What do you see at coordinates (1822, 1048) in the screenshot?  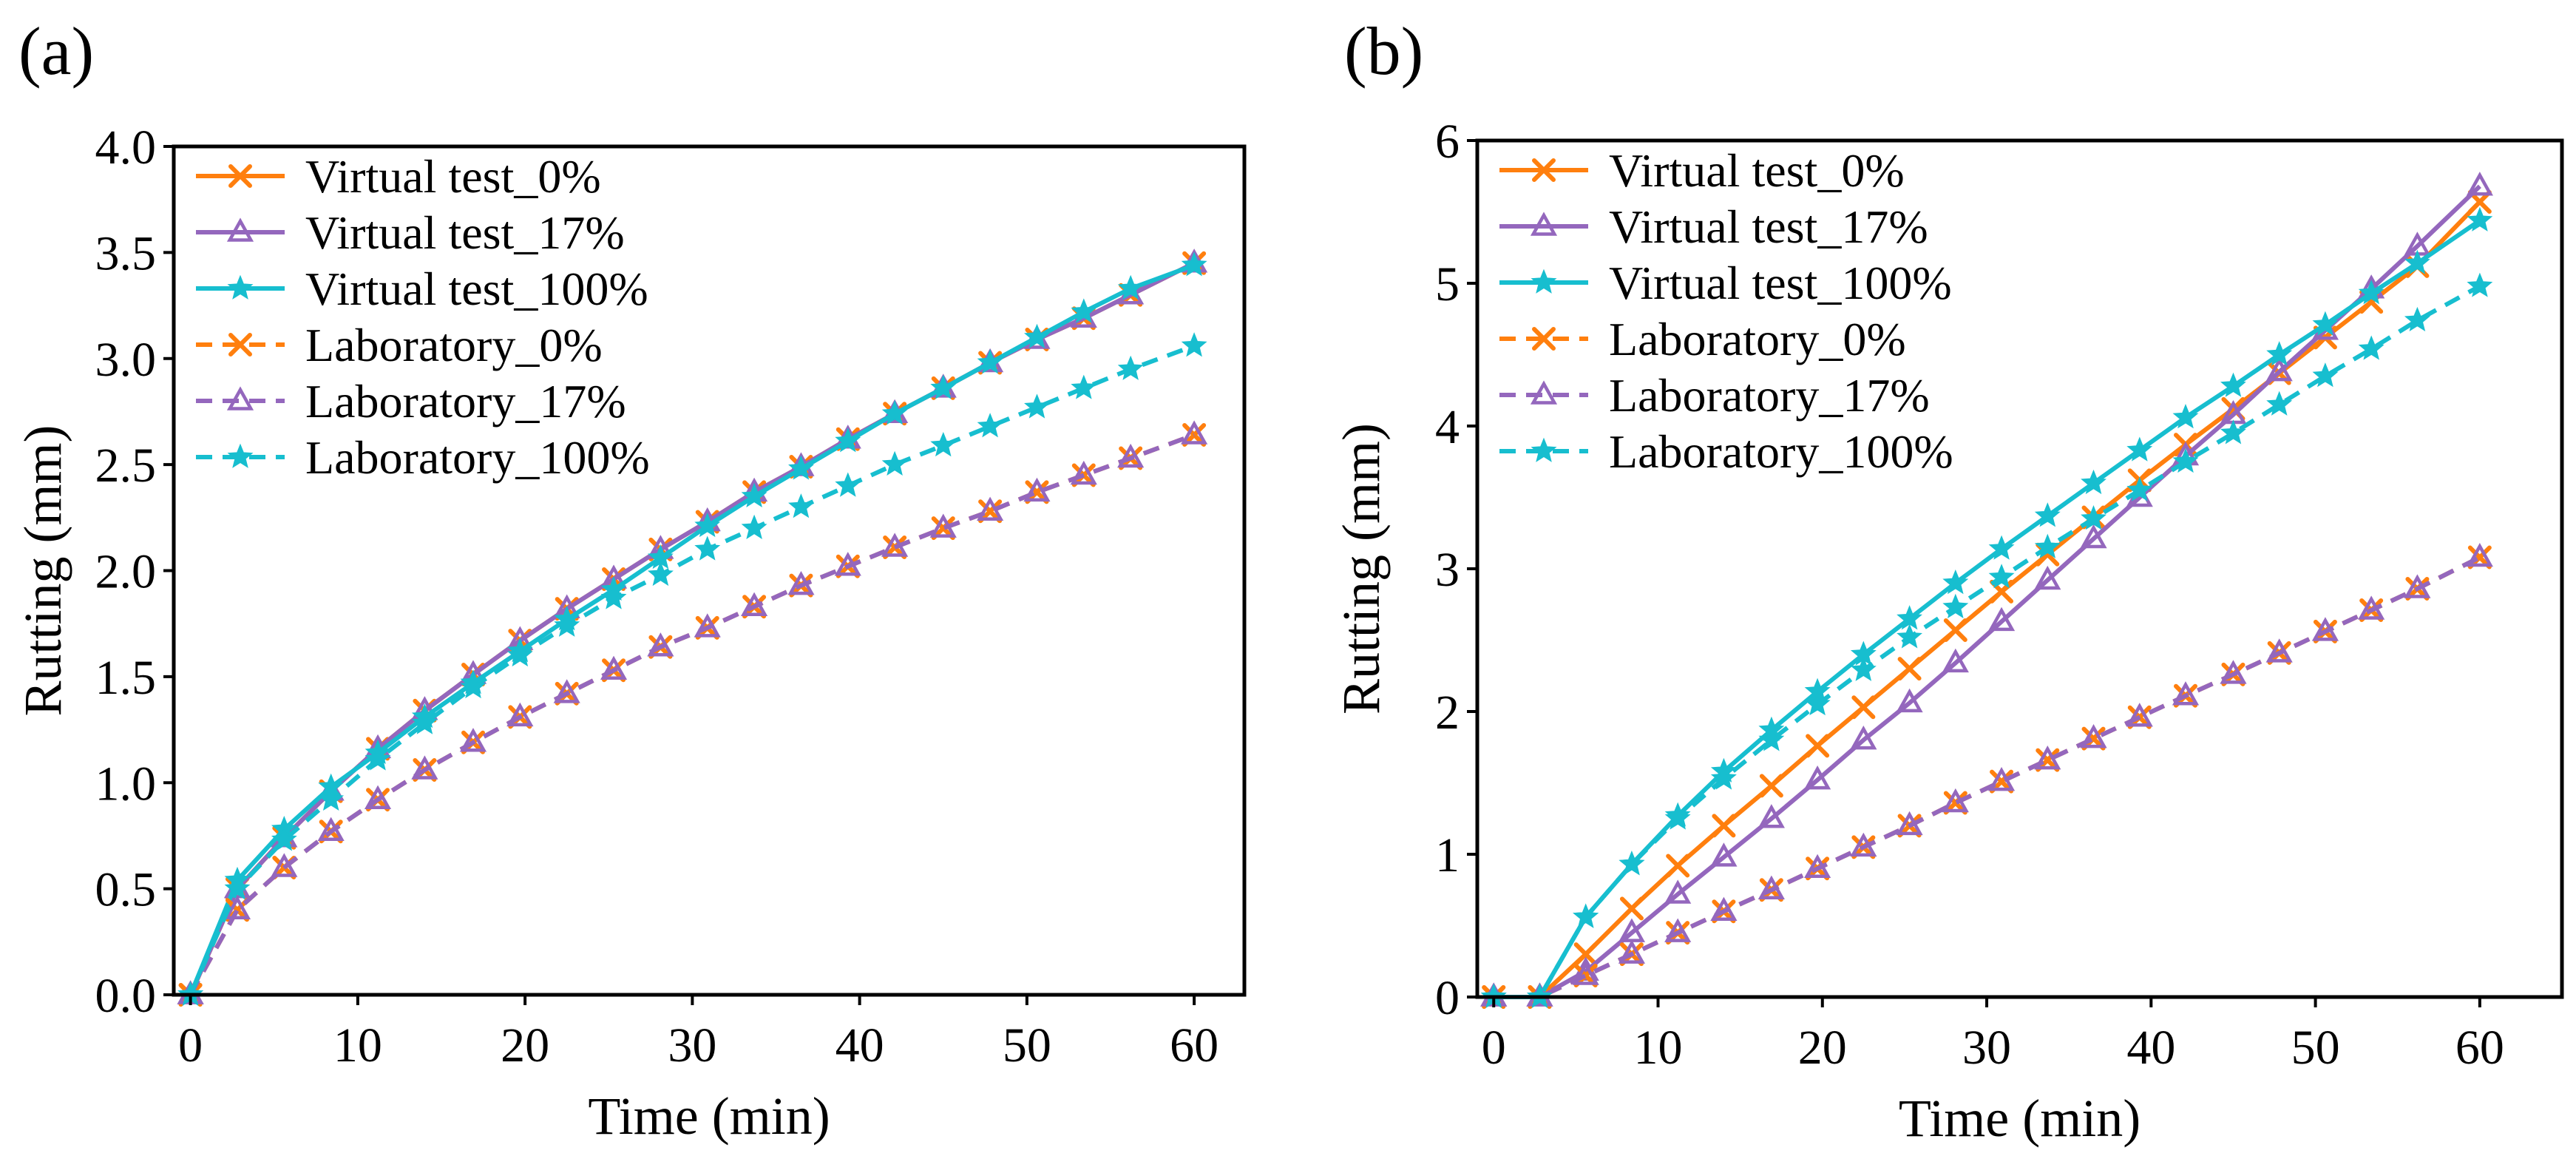 I see `x-tick-label: 20` at bounding box center [1822, 1048].